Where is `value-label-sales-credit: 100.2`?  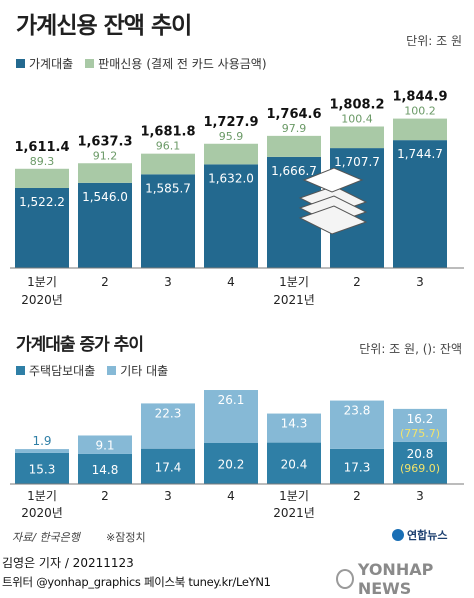 value-label-sales-credit: 100.2 is located at coordinates (420, 111).